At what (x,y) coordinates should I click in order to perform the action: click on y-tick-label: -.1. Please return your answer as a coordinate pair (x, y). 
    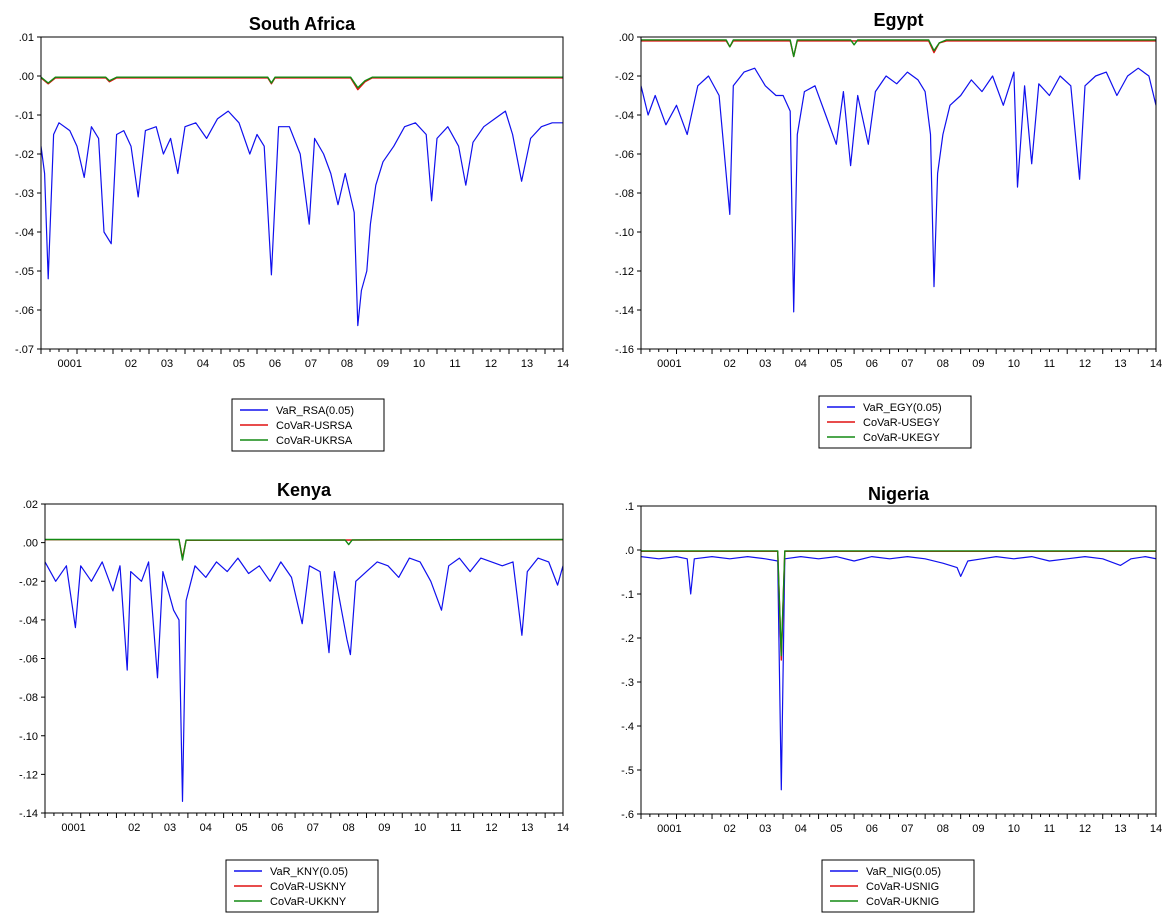
    Looking at the image, I should click on (627, 595).